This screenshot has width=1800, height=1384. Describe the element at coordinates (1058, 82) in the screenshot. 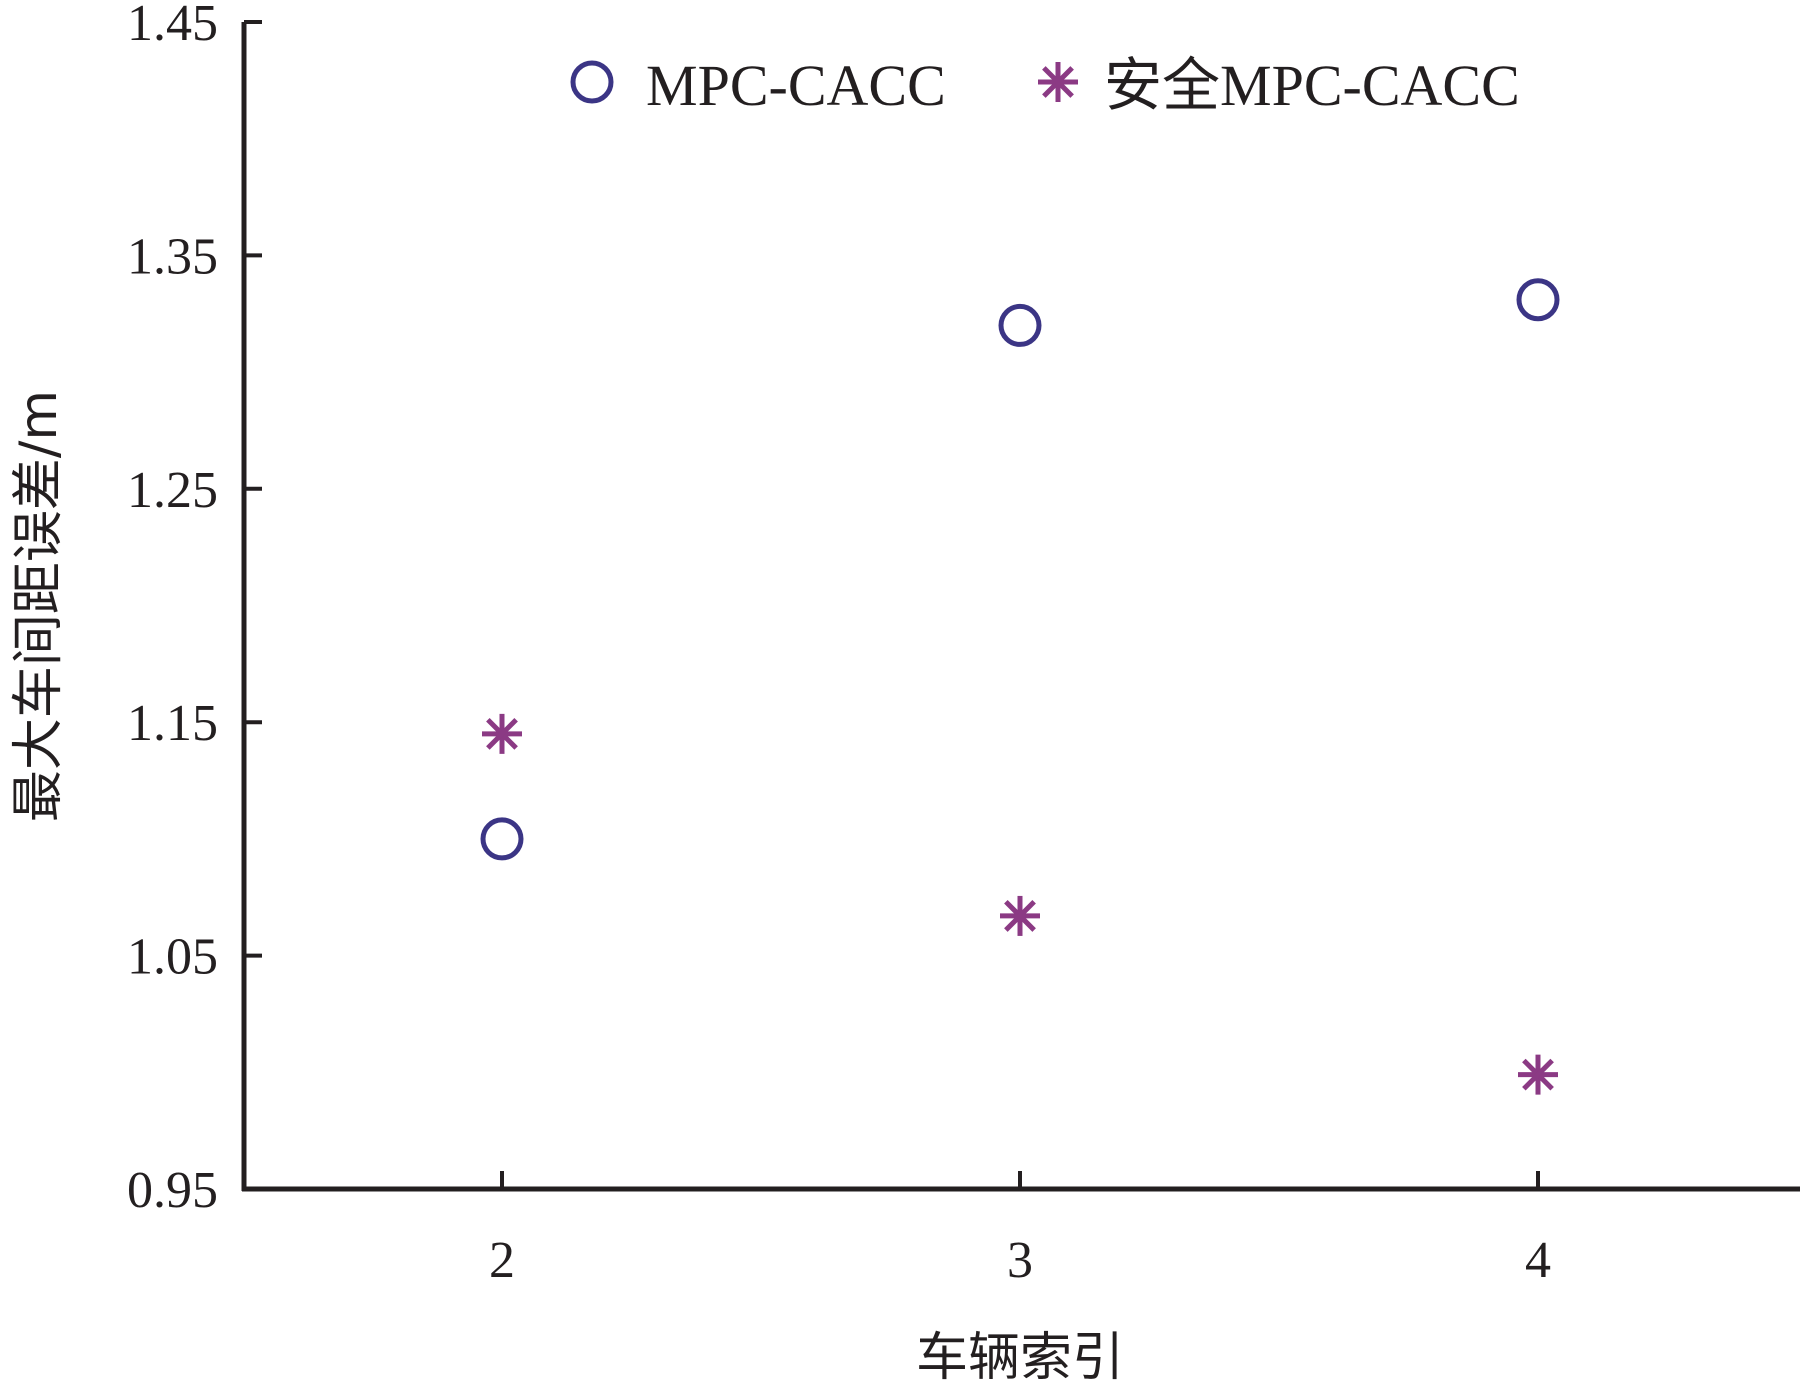

I see `legend-marker-asterisk` at that location.